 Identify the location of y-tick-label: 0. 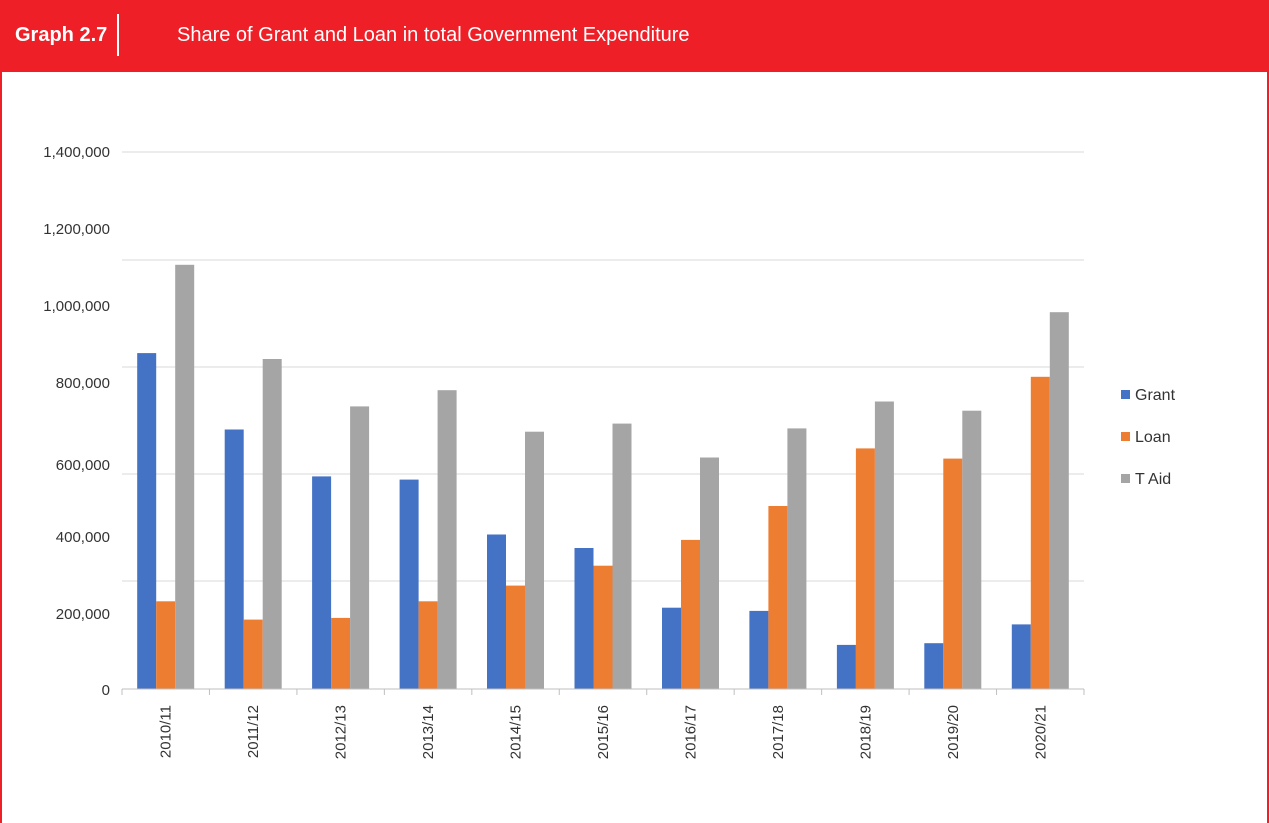
(106, 690).